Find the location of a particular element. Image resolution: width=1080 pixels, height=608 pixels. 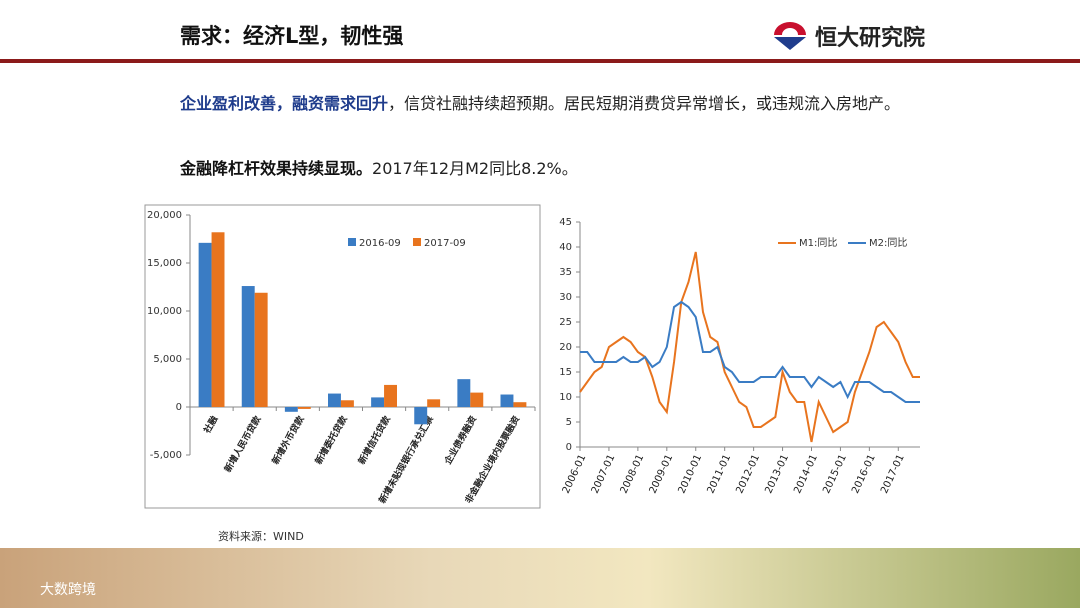

footer-image is located at coordinates (540, 578).